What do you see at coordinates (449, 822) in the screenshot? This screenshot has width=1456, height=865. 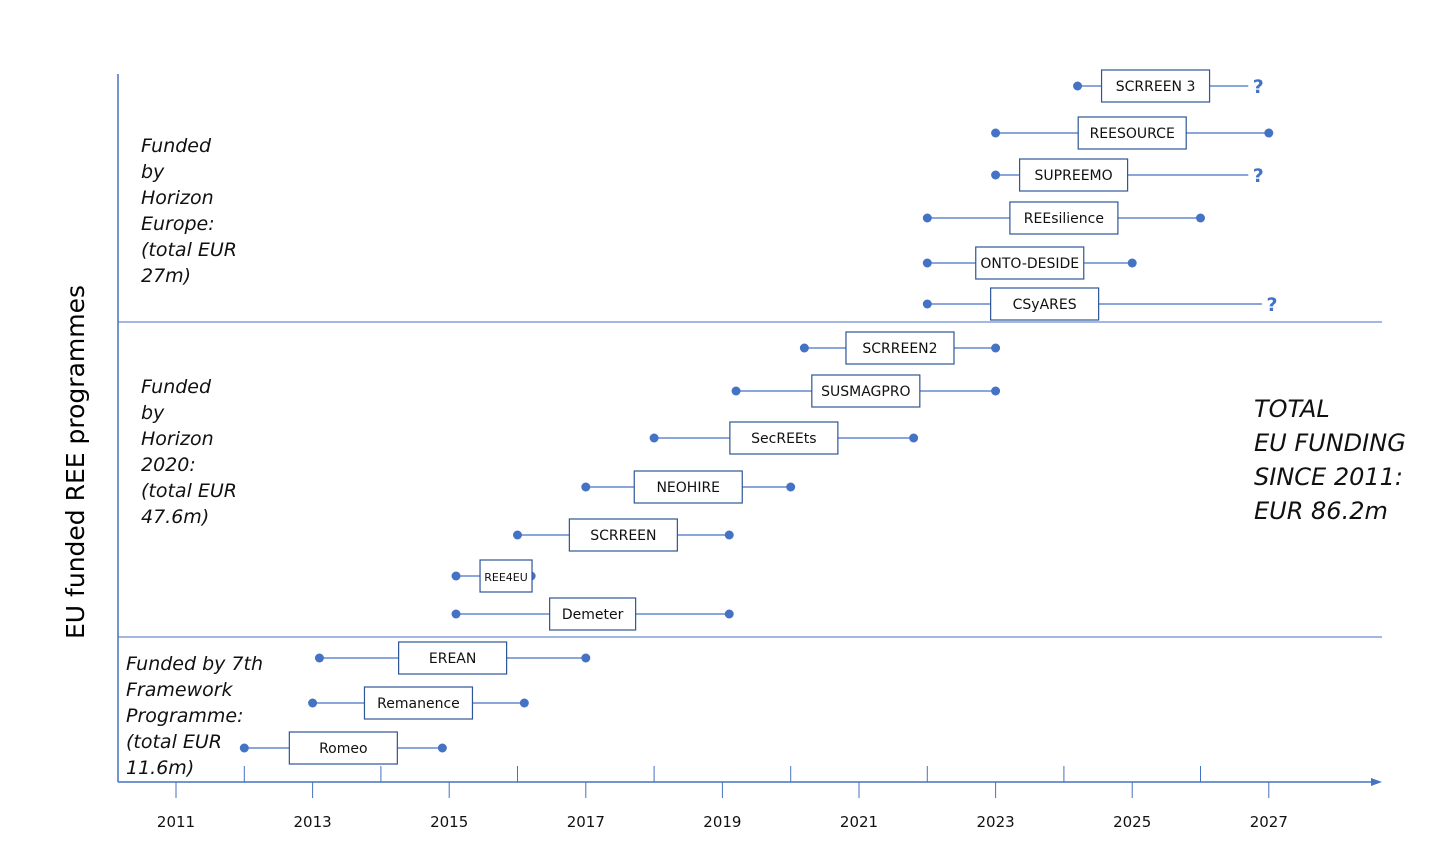 I see `tick-label: 2015` at bounding box center [449, 822].